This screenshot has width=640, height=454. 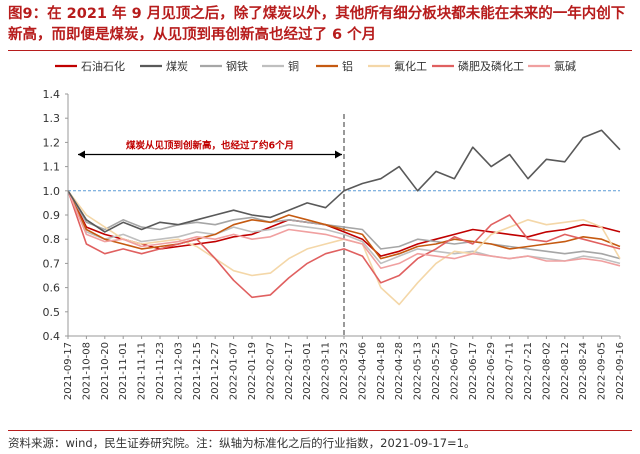 What do you see at coordinates (215, 371) in the screenshot?
I see `x-tick-label: 2021-12-27` at bounding box center [215, 371].